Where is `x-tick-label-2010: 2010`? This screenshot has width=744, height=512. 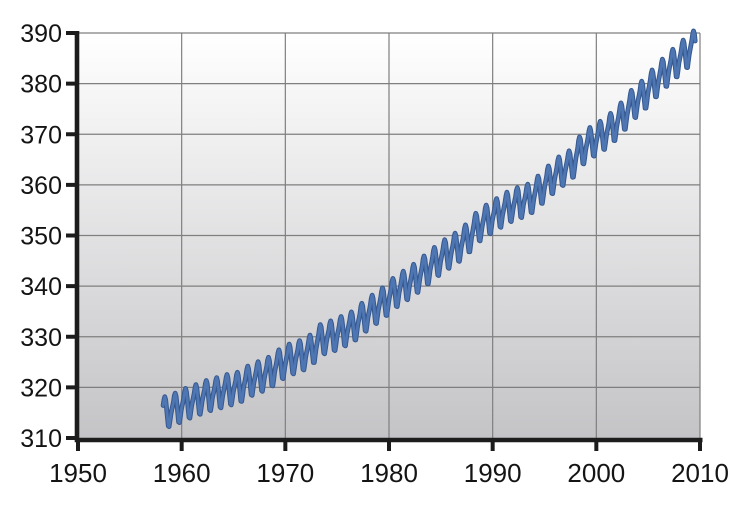 x-tick-label-2010: 2010 is located at coordinates (700, 473).